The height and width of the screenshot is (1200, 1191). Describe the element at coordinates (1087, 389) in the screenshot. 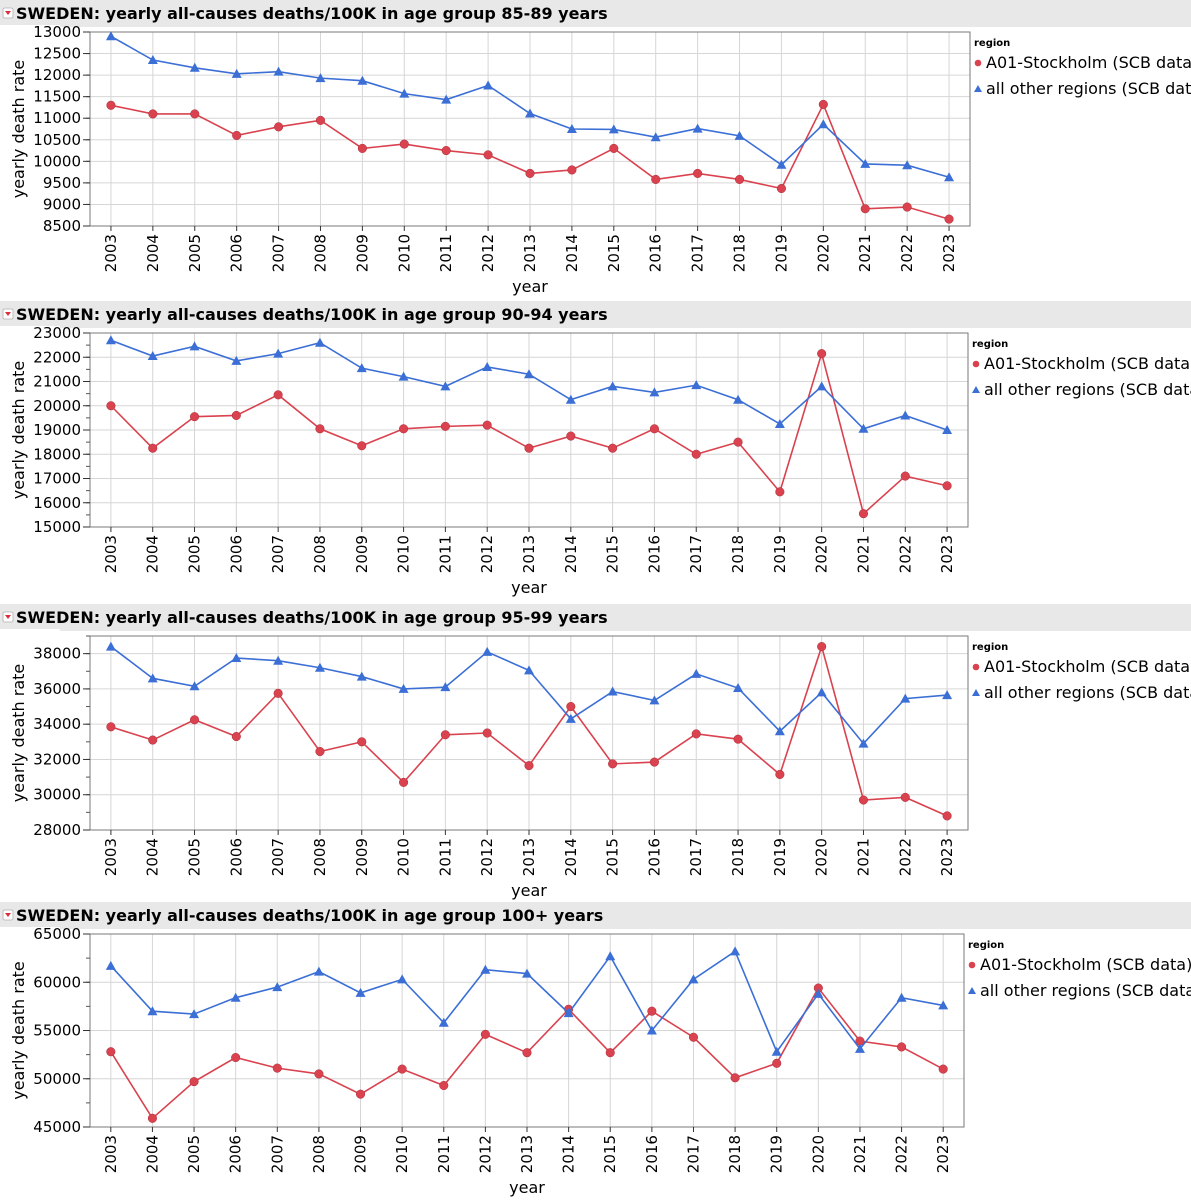

I see `legend-entry: all other regions (SCB data)` at that location.